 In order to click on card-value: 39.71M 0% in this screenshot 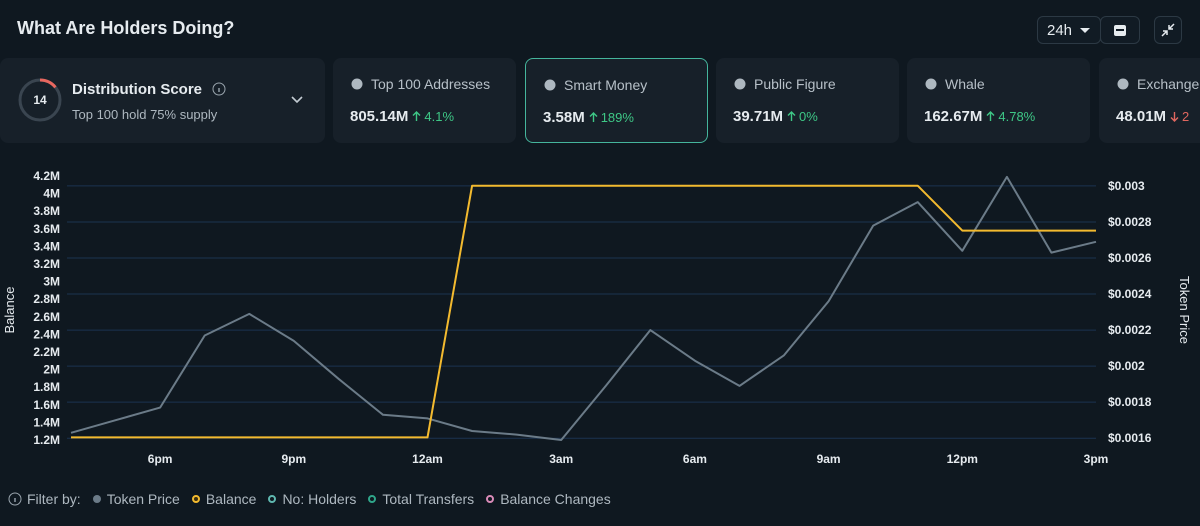, I will do `click(775, 116)`.